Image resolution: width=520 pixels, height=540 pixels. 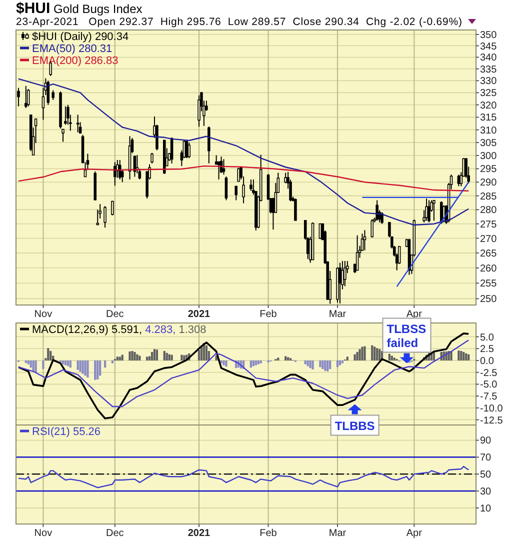 What do you see at coordinates (72, 49) in the screenshot?
I see `legend-label: EMA(50) 280.31` at bounding box center [72, 49].